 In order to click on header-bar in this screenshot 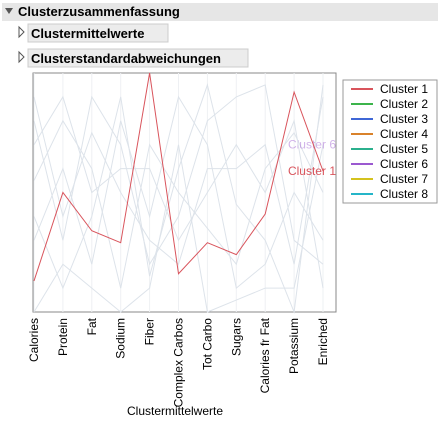, I will do `click(220, 12)`.